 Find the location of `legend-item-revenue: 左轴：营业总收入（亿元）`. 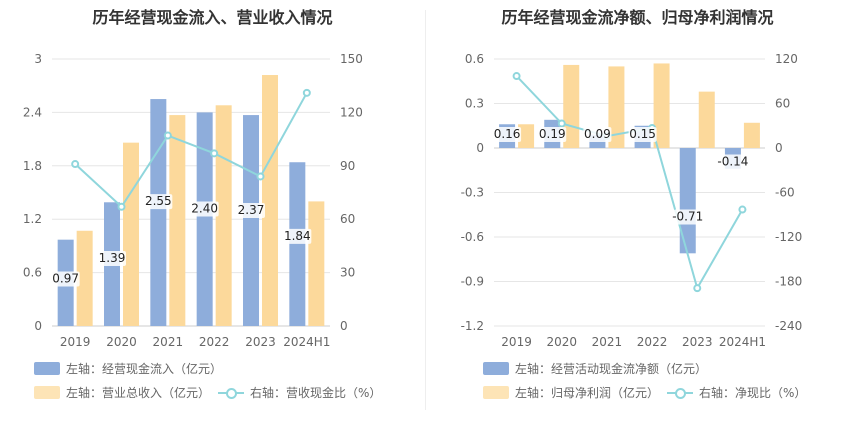

legend-item-revenue: 左轴：营业总收入（亿元） is located at coordinates (122, 392).